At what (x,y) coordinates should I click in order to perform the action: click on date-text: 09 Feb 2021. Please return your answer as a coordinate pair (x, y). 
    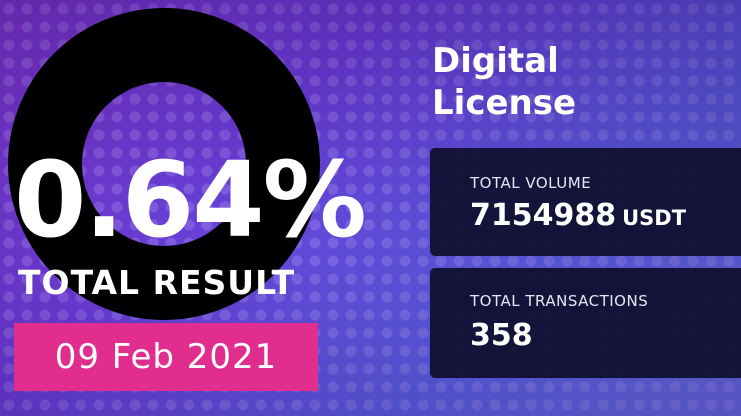
    Looking at the image, I should click on (166, 357).